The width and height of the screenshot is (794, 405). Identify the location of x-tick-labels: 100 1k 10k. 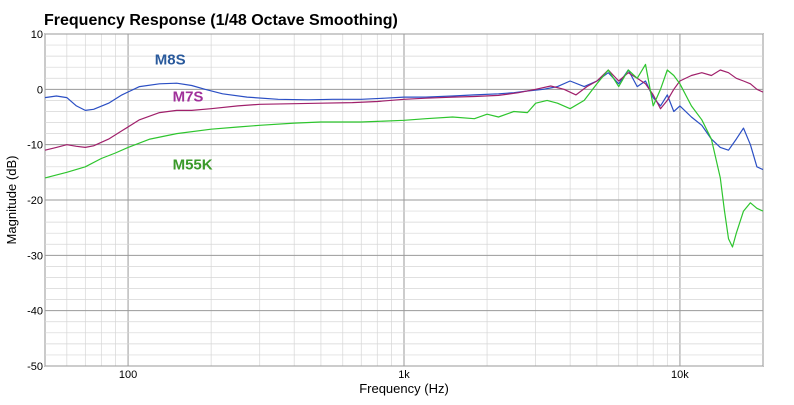
(404, 375).